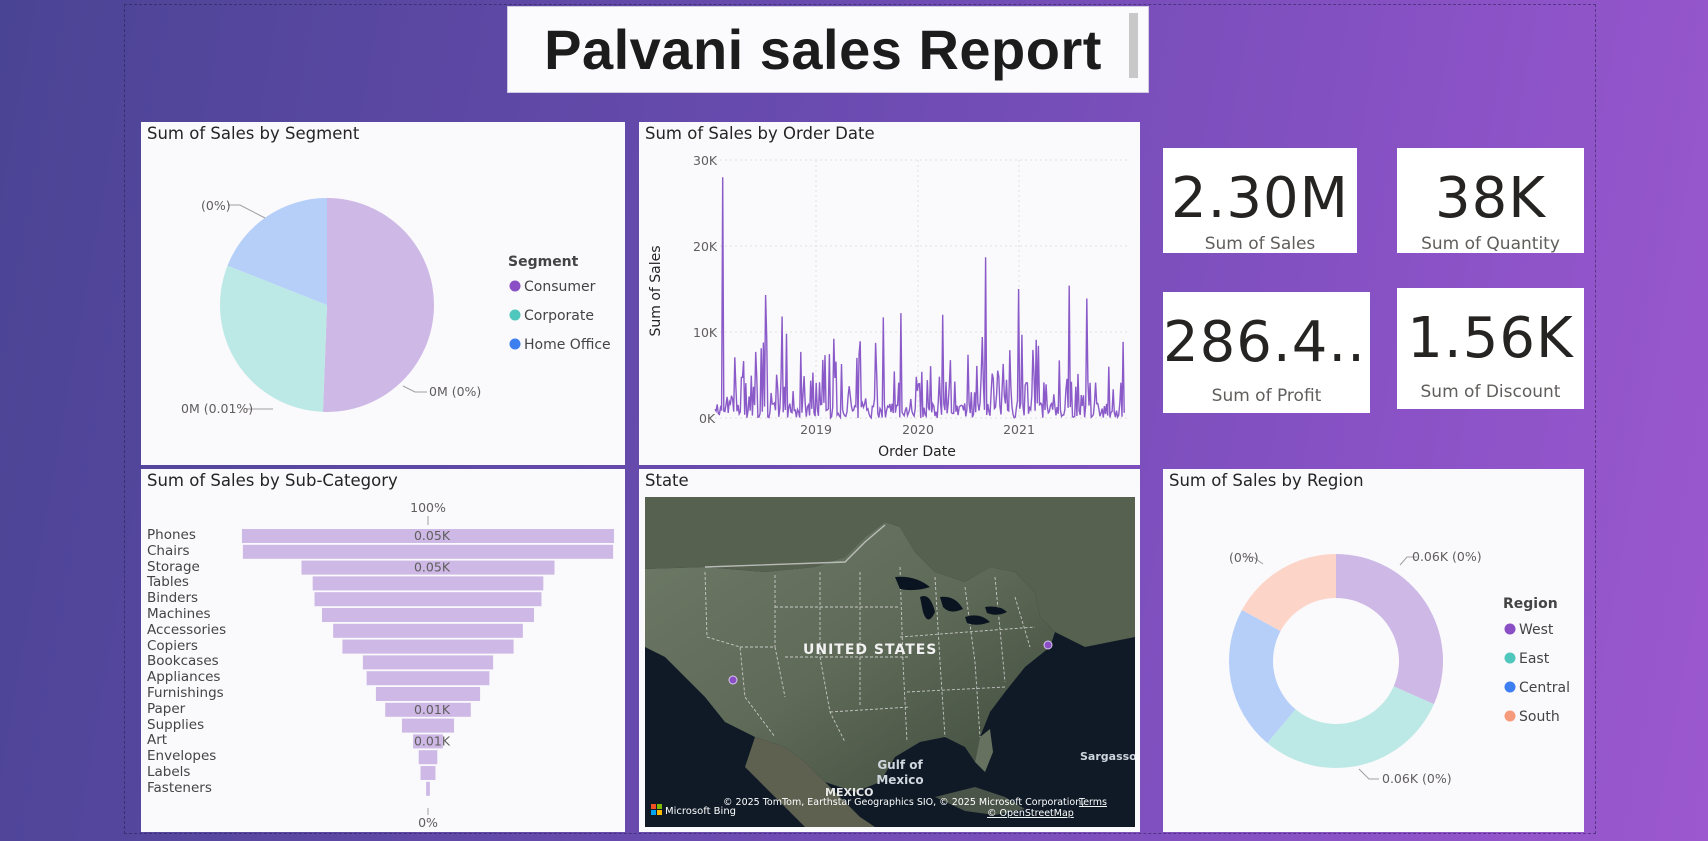 Image resolution: width=1708 pixels, height=841 pixels. I want to click on funnel-bar-copiers, so click(428, 646).